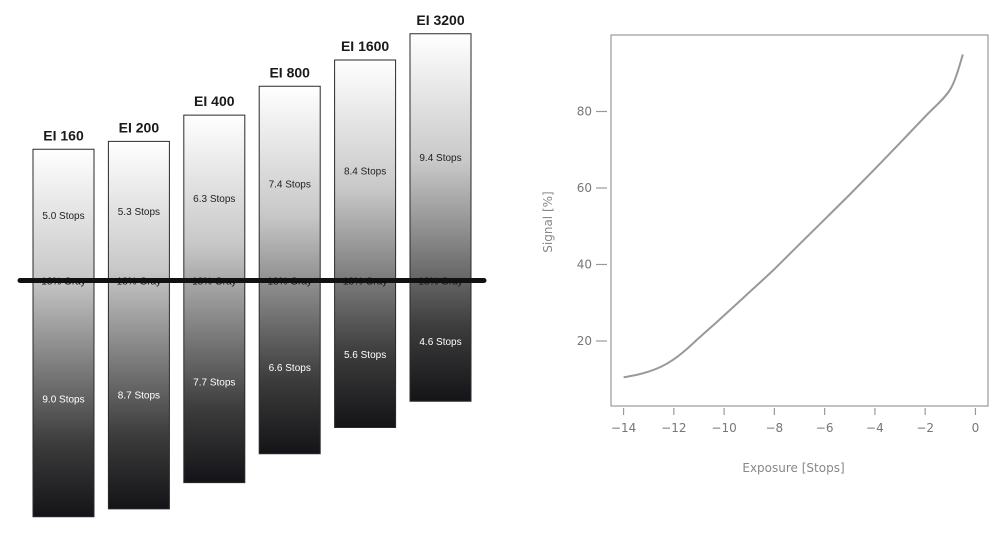 This screenshot has width=1008, height=533. Describe the element at coordinates (139, 127) in the screenshot. I see `bar-title: EI 200` at that location.